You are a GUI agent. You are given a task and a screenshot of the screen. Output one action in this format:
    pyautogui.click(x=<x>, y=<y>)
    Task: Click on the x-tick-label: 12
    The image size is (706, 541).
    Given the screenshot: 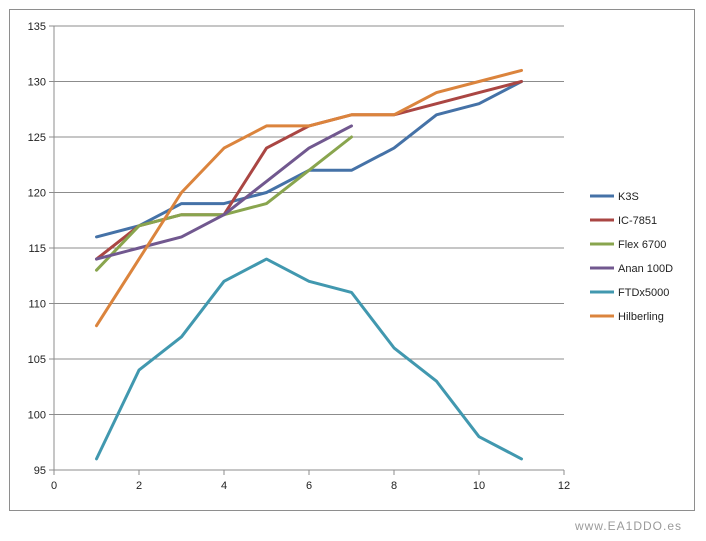 What is the action you would take?
    pyautogui.click(x=564, y=486)
    